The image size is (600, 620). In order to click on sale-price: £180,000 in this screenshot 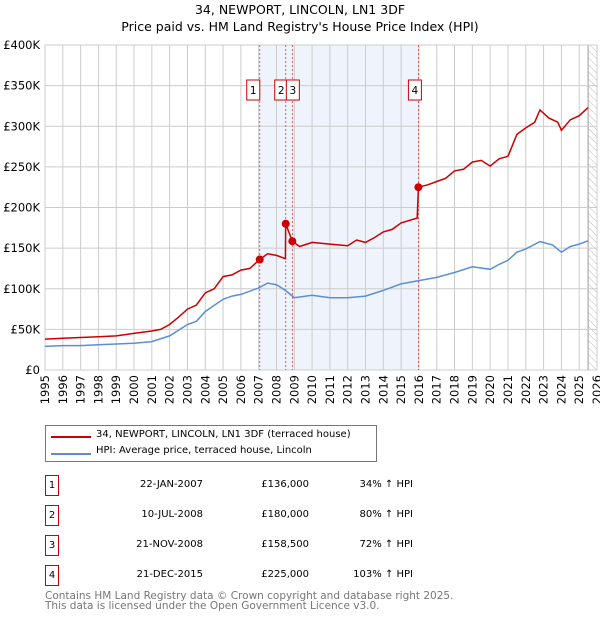, I will do `click(285, 514)`.